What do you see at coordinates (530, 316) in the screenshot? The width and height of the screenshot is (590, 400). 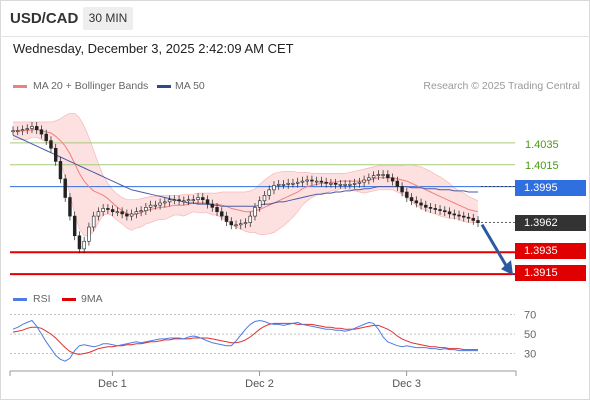 I see `rsi-tick-label: 70` at bounding box center [530, 316].